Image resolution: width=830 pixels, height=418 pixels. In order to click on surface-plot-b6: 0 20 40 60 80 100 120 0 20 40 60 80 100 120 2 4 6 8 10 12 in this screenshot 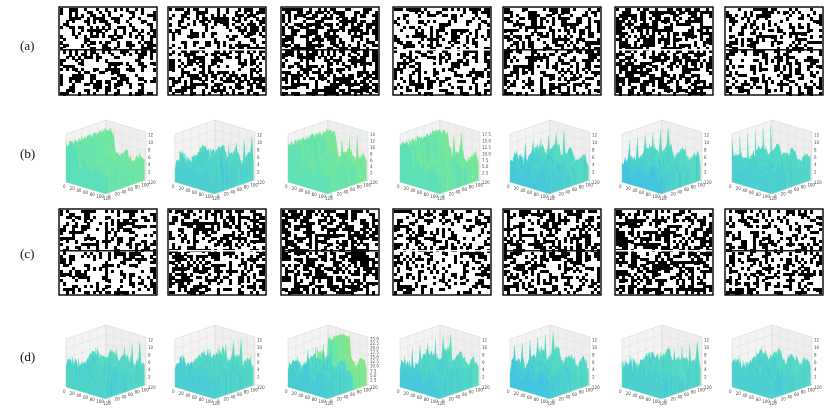, I will do `click(664, 158)`.